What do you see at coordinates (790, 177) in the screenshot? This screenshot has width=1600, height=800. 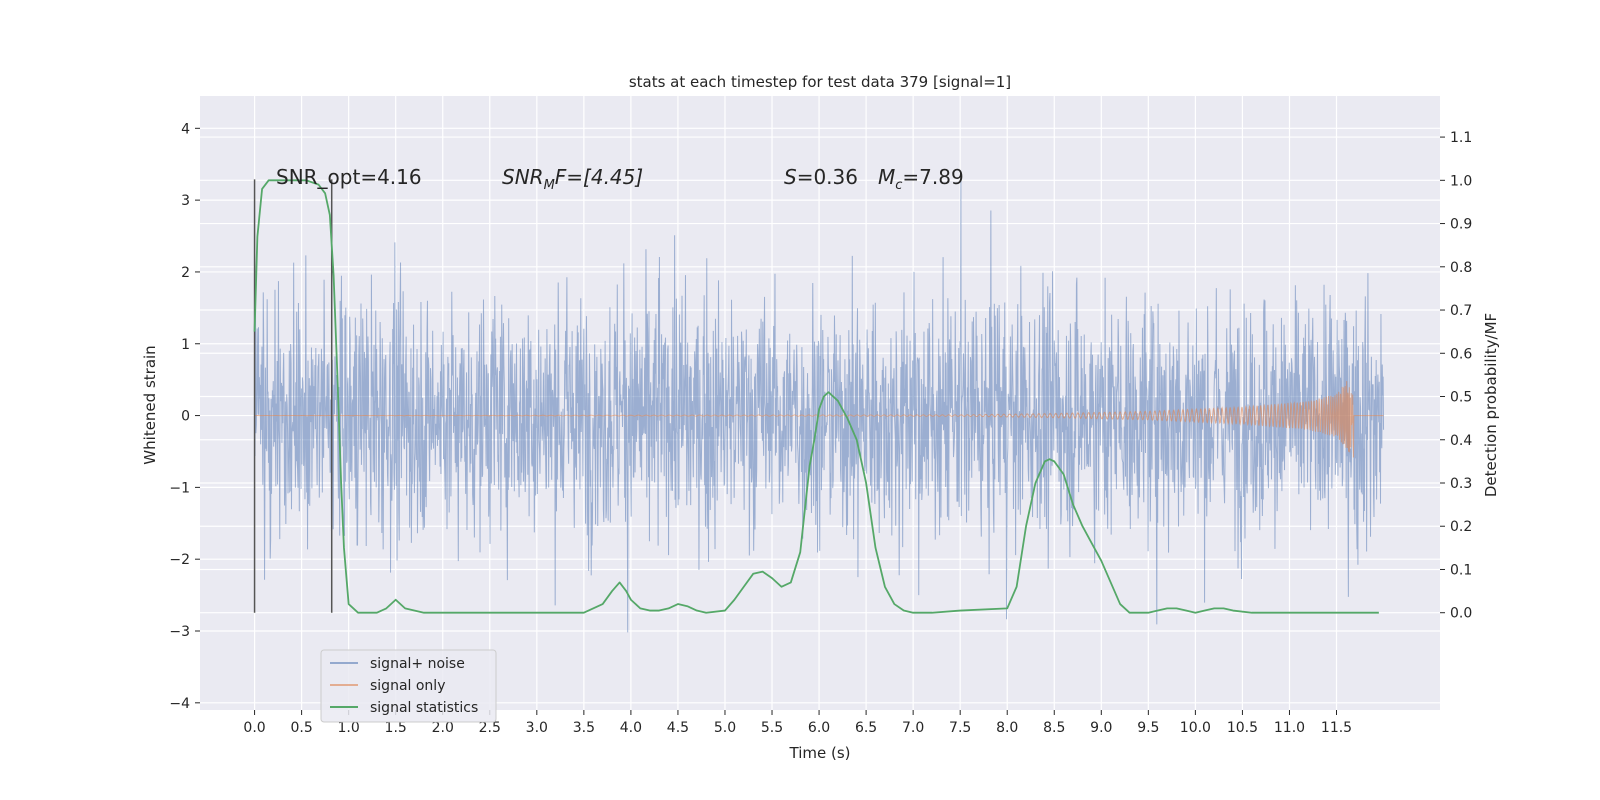 I see `s-italic: S` at bounding box center [790, 177].